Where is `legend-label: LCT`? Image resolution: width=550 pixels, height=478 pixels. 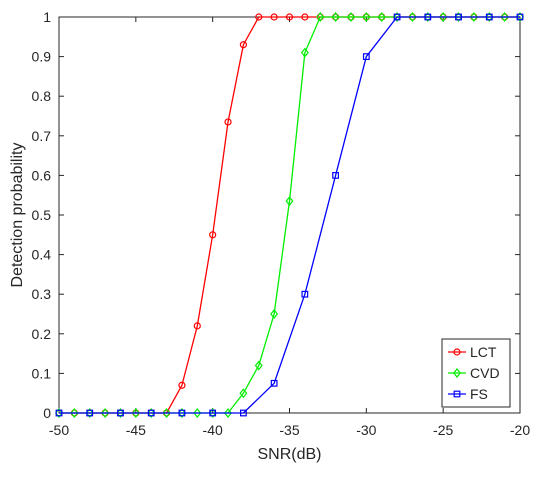
legend-label: LCT is located at coordinates (483, 352).